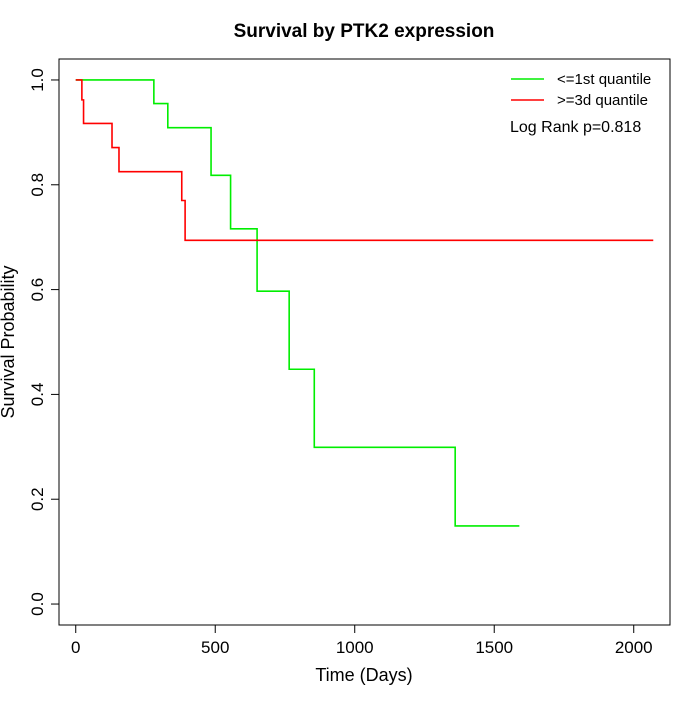  Describe the element at coordinates (9, 341) in the screenshot. I see `y-axis-label: Survival Probability` at that location.